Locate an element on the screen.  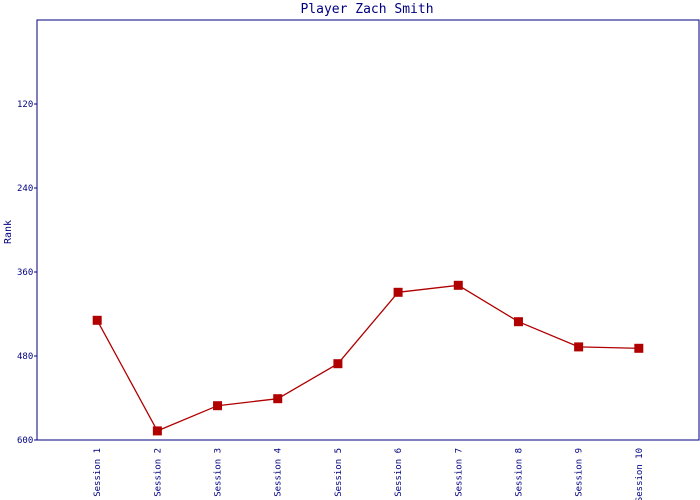
x-tick-label: Session 8 is located at coordinates (519, 472).